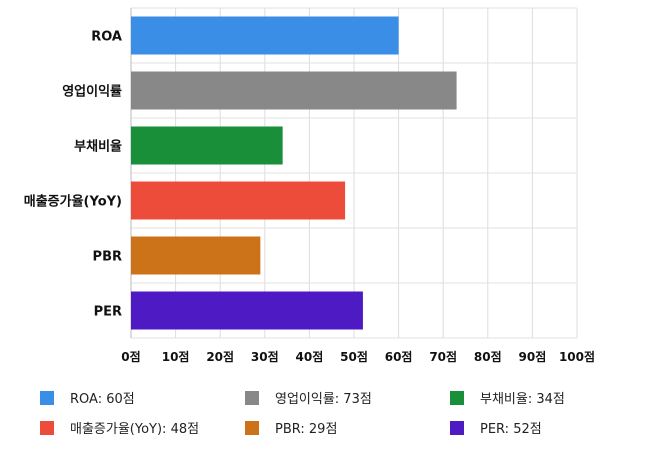 The width and height of the screenshot is (650, 450). What do you see at coordinates (135, 429) in the screenshot?
I see `legend-label: 매출증가율(YoY): 48점` at bounding box center [135, 429].